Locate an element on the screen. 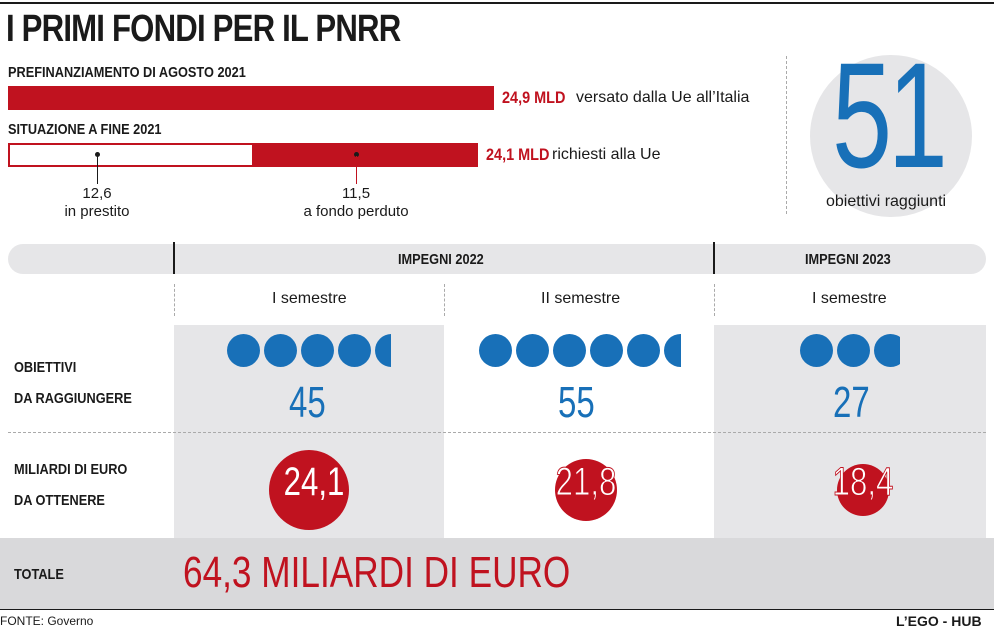 The height and width of the screenshot is (631, 994). funds-value: 18,4 is located at coordinates (863, 482).